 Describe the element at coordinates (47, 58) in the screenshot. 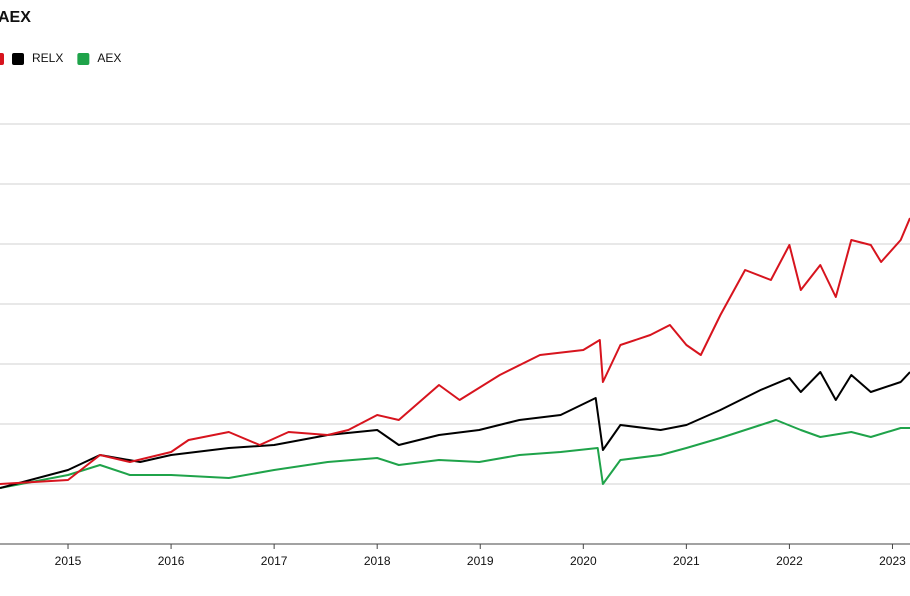

I see `legend-label: RELX` at that location.